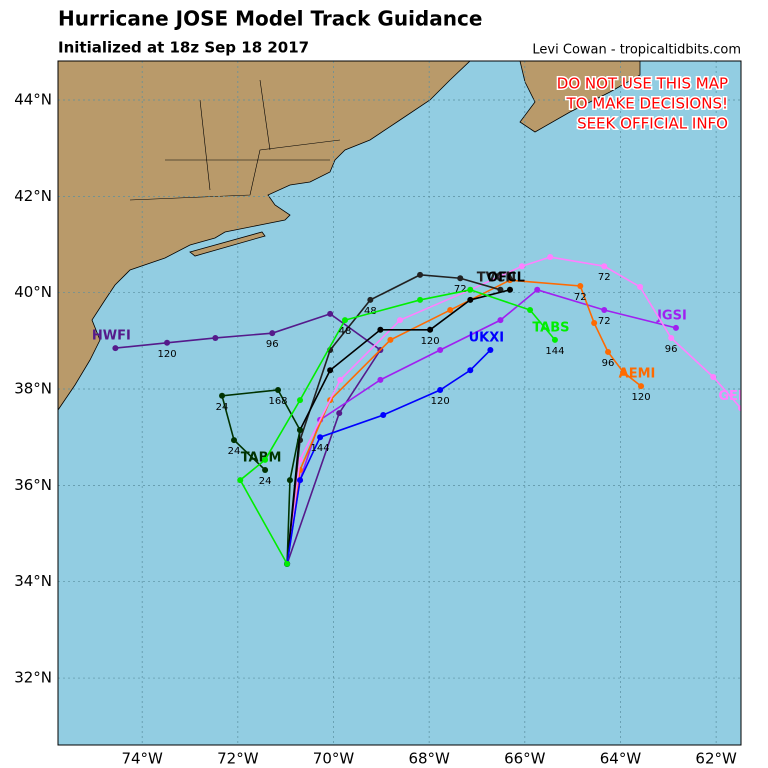  Describe the element at coordinates (736, 396) in the screenshot. I see `model-name-label: GEMI` at that location.